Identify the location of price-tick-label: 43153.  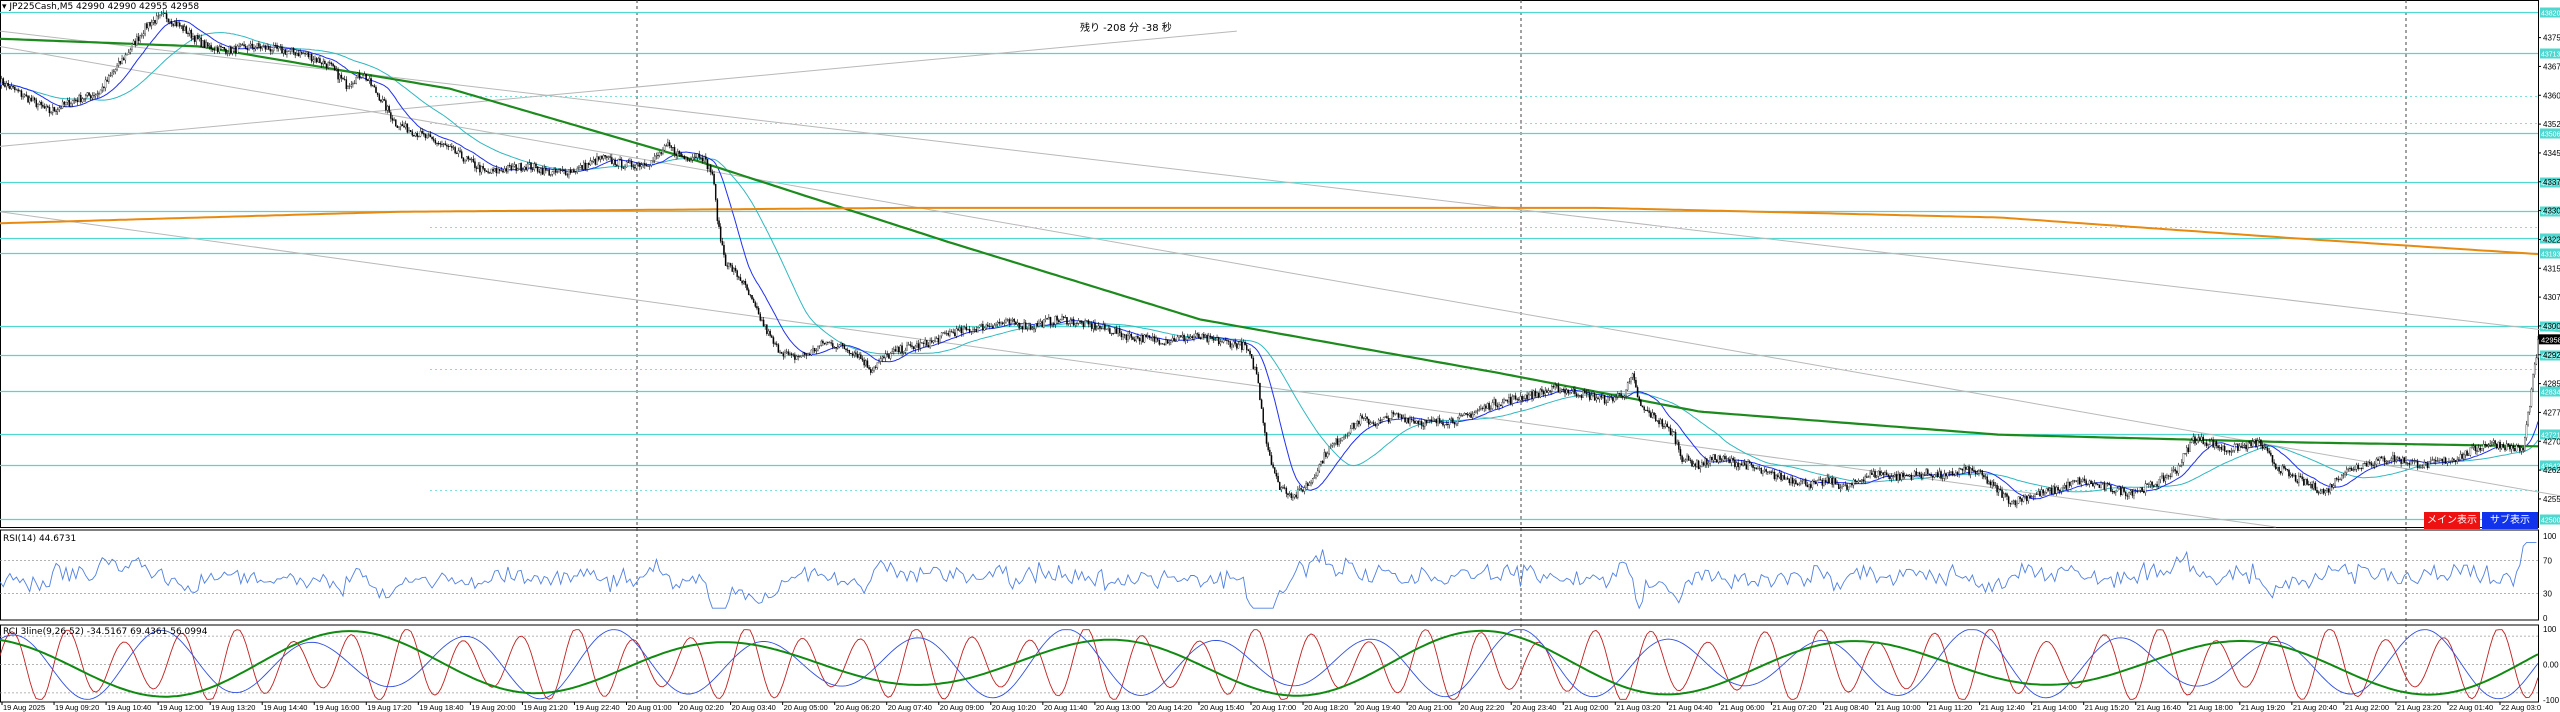
(2551, 268).